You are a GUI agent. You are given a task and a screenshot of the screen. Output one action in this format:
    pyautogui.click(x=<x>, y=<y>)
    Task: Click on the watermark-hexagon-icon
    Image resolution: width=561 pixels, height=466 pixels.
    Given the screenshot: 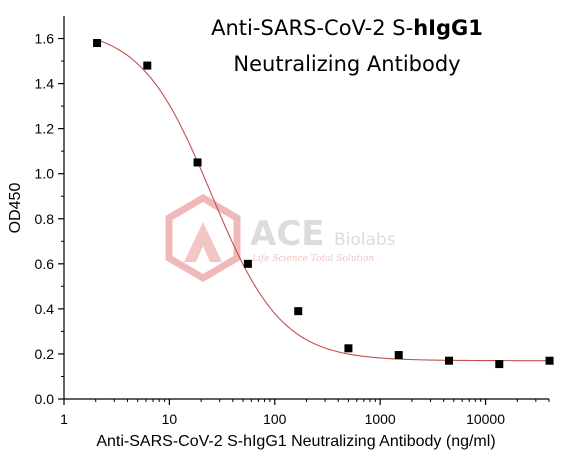 What is the action you would take?
    pyautogui.click(x=203, y=238)
    